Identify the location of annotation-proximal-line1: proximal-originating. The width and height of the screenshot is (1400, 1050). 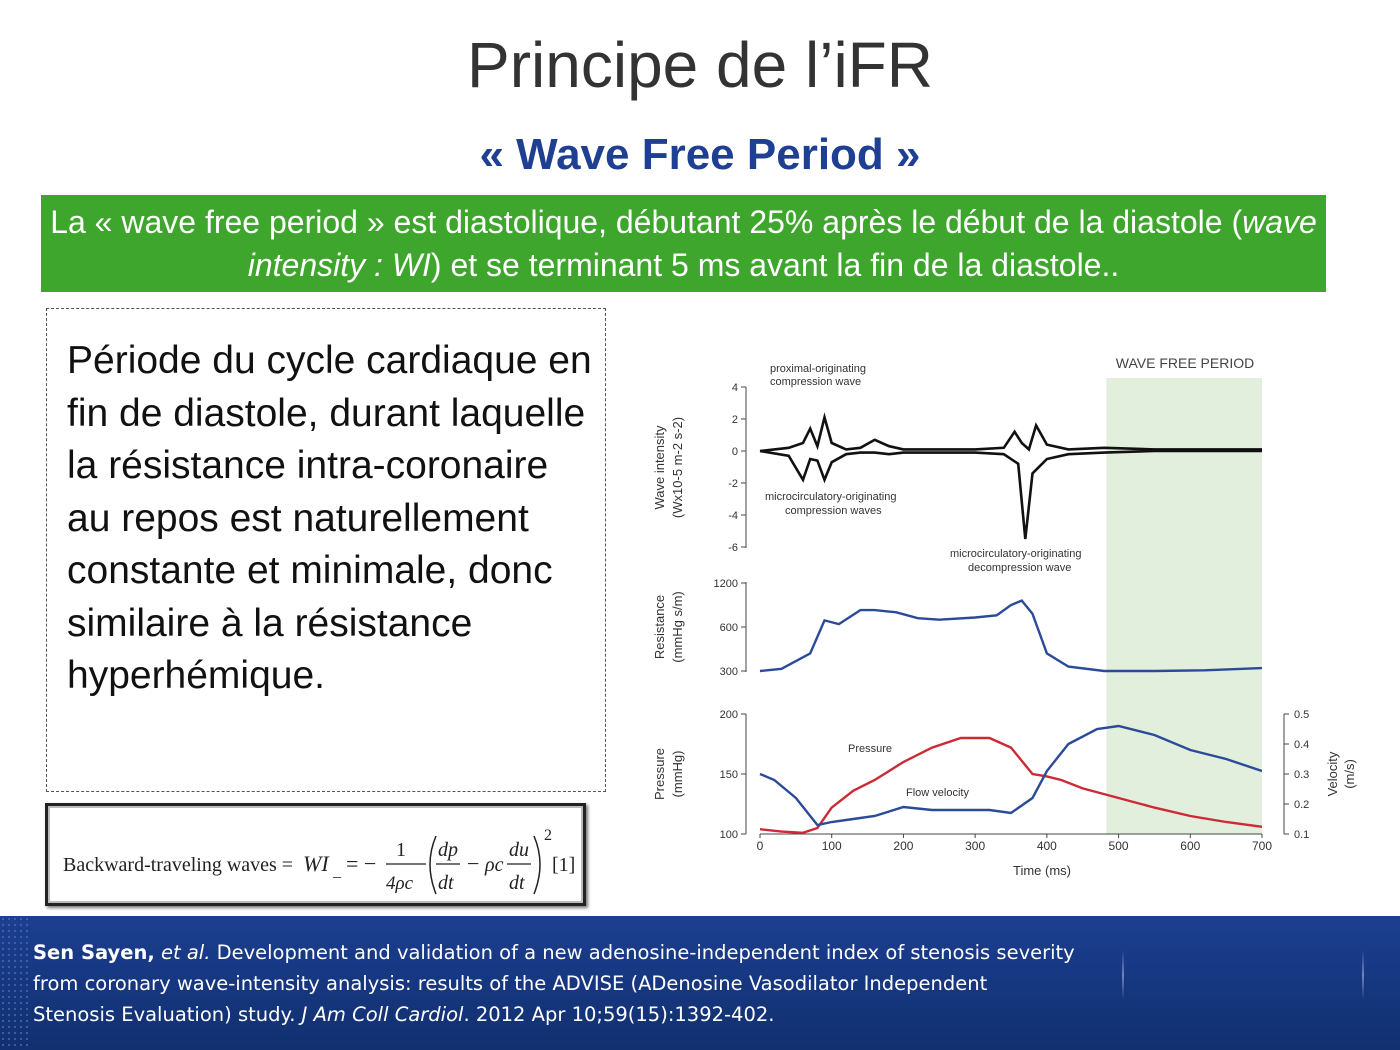
(818, 369).